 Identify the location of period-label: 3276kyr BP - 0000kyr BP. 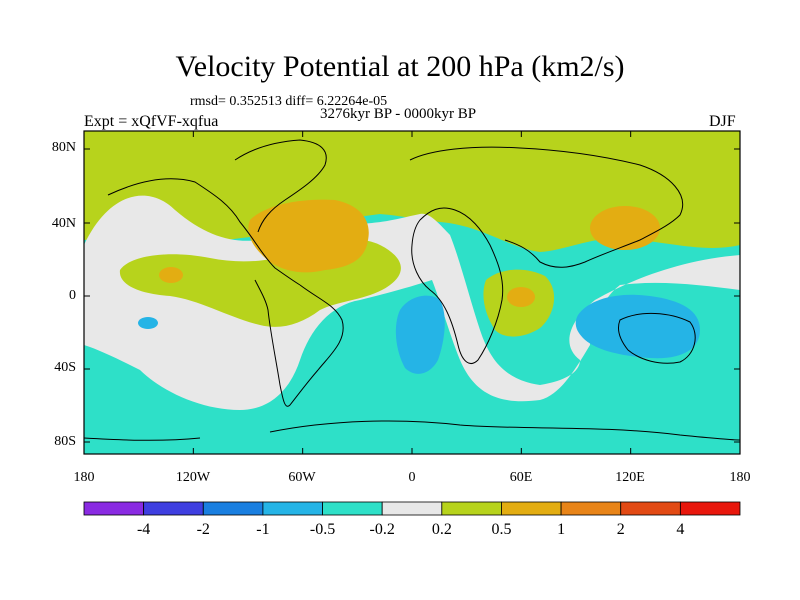
(398, 114).